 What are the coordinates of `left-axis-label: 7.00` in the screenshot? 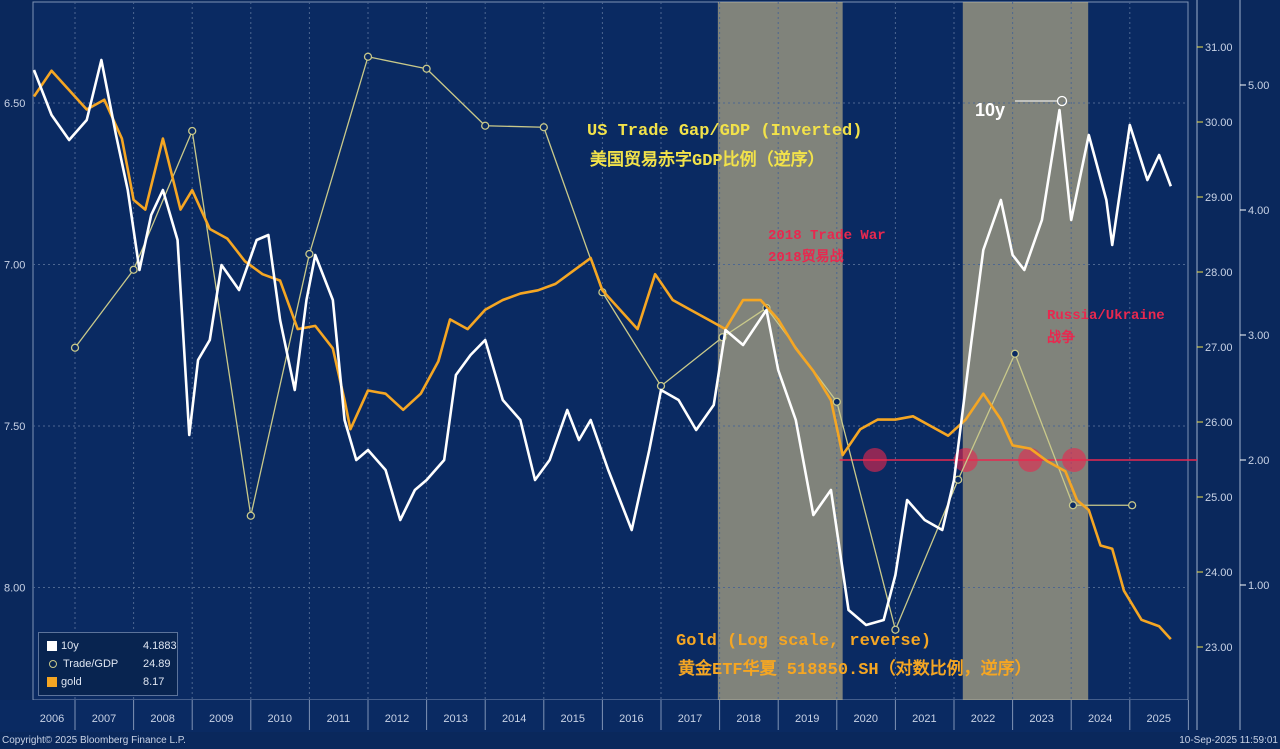 It's located at (14, 266).